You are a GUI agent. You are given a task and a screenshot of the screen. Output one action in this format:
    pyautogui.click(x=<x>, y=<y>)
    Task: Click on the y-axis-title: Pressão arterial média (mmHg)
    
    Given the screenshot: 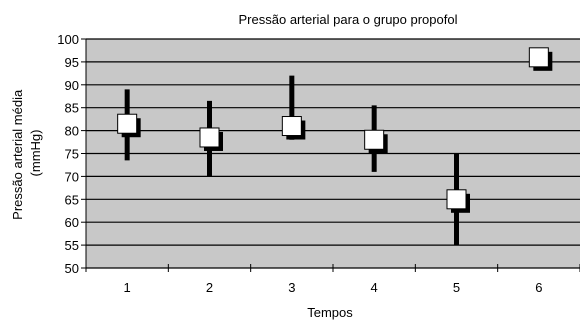 What is the action you would take?
    pyautogui.click(x=26, y=153)
    